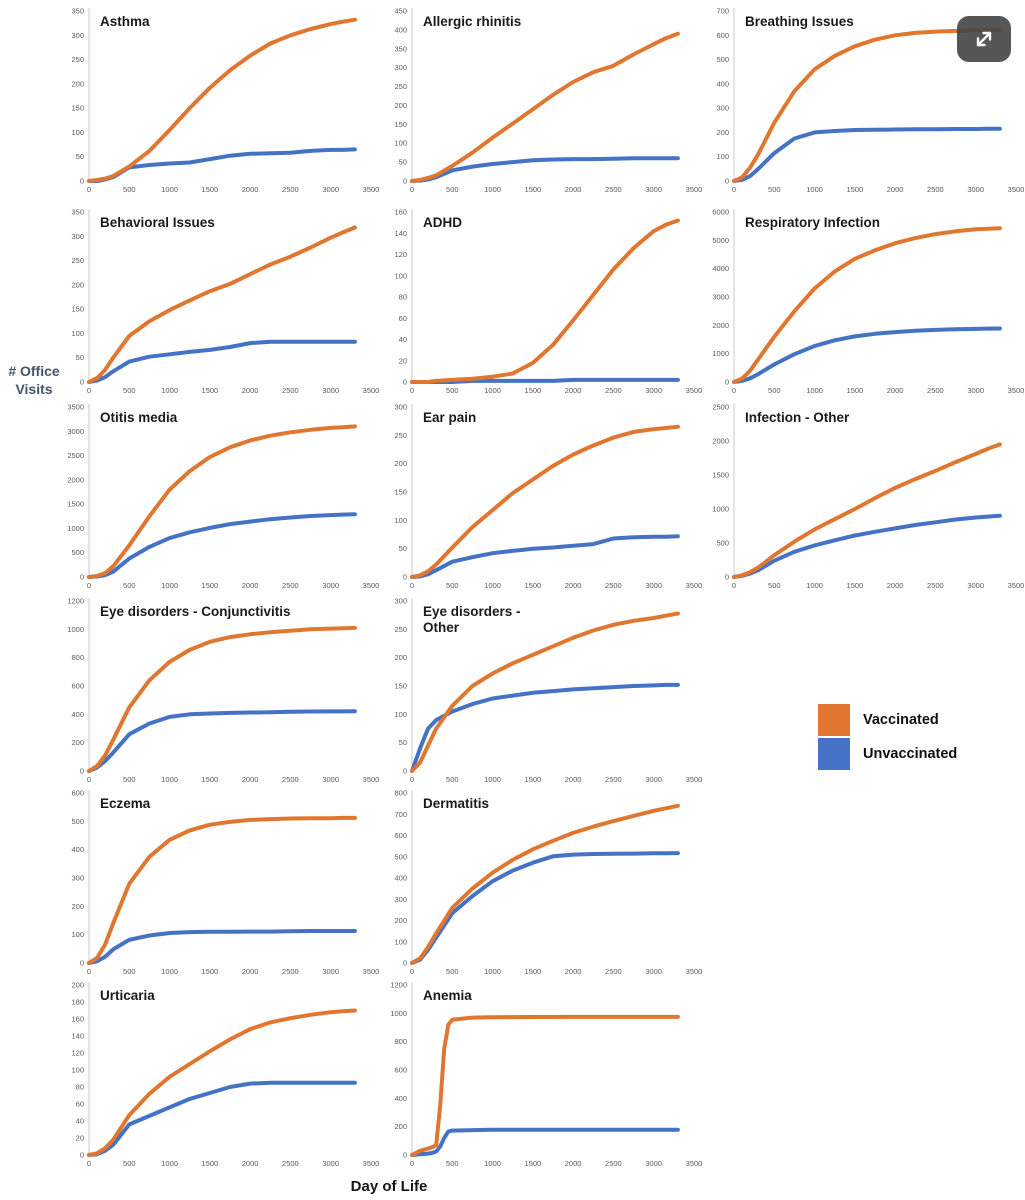 The height and width of the screenshot is (1200, 1025). Describe the element at coordinates (77, 11) in the screenshot. I see `y-tick-label: 350` at that location.